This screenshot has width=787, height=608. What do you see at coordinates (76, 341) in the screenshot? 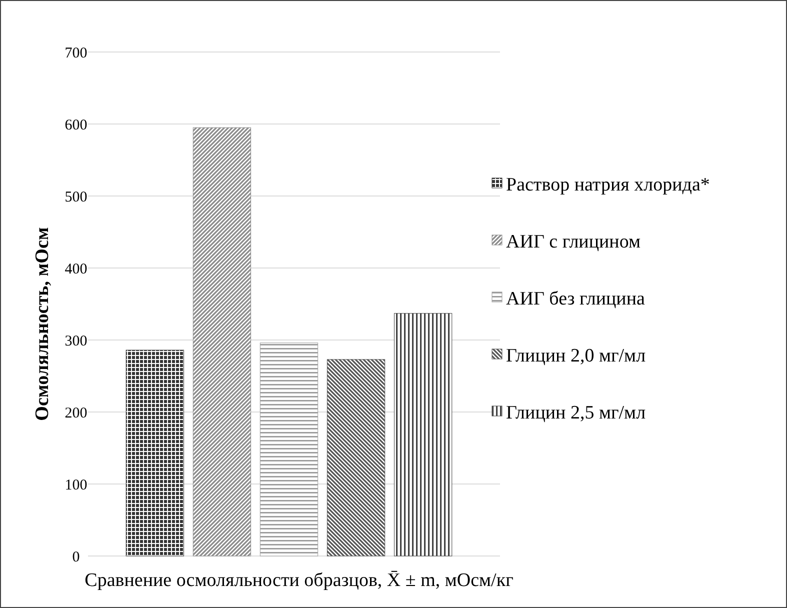
I see `y-tick-label: 300` at bounding box center [76, 341].